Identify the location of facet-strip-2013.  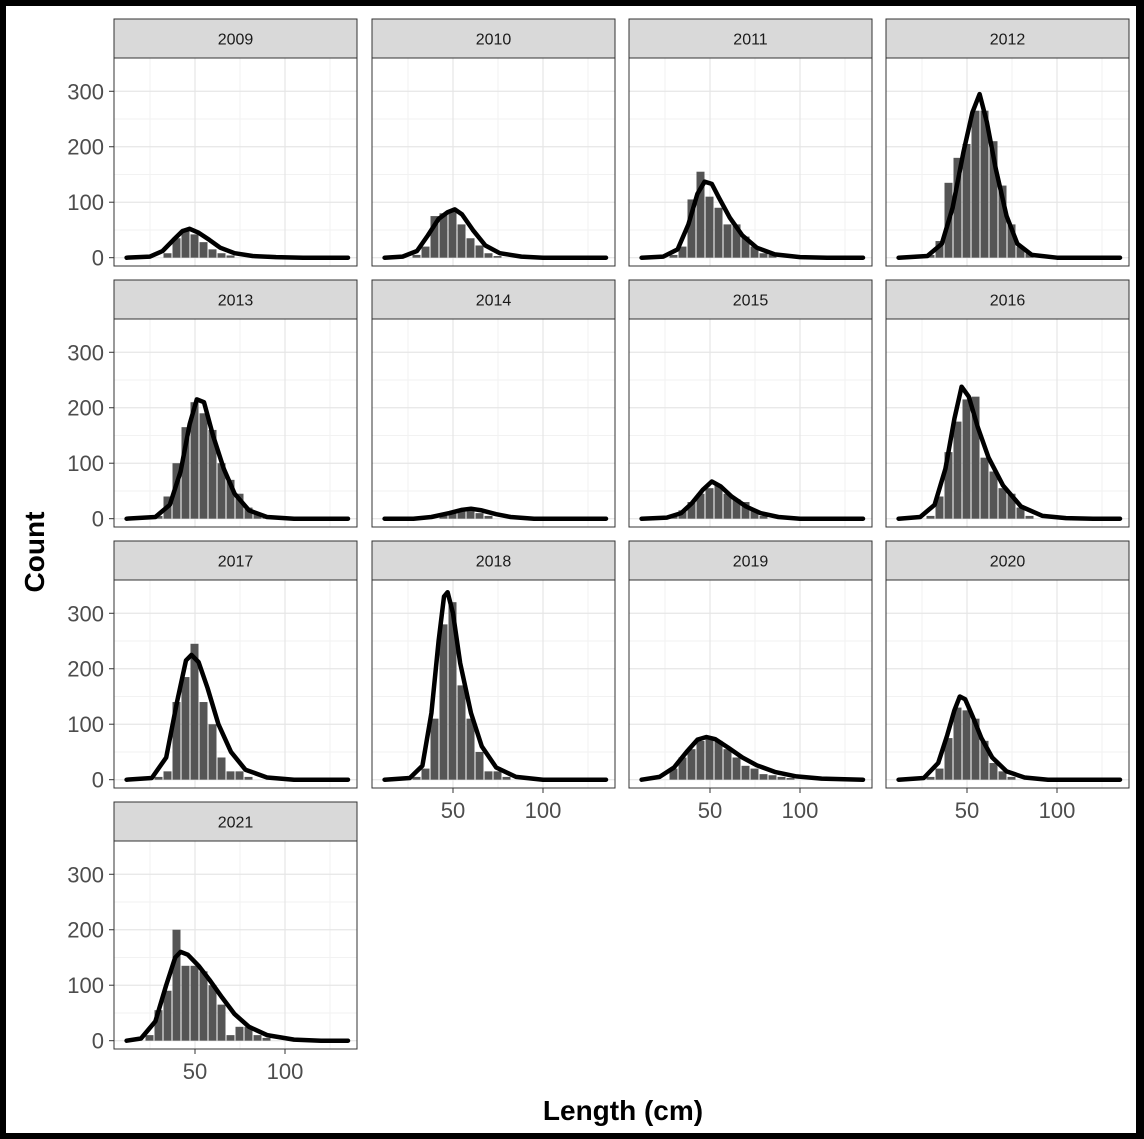
(235, 299).